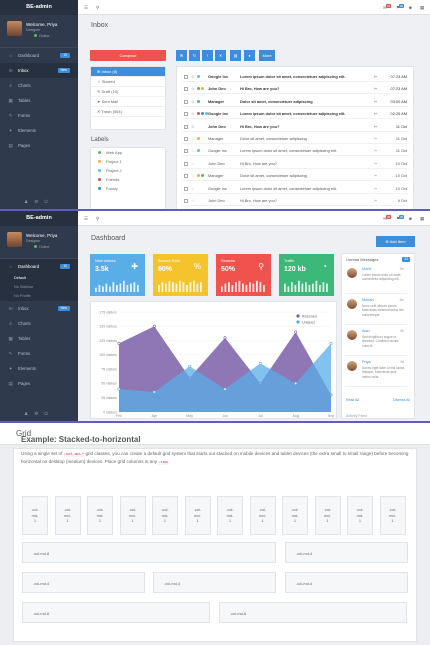 This screenshot has height=645, width=430. I want to click on refresh-icon: ↻, so click(194, 55).